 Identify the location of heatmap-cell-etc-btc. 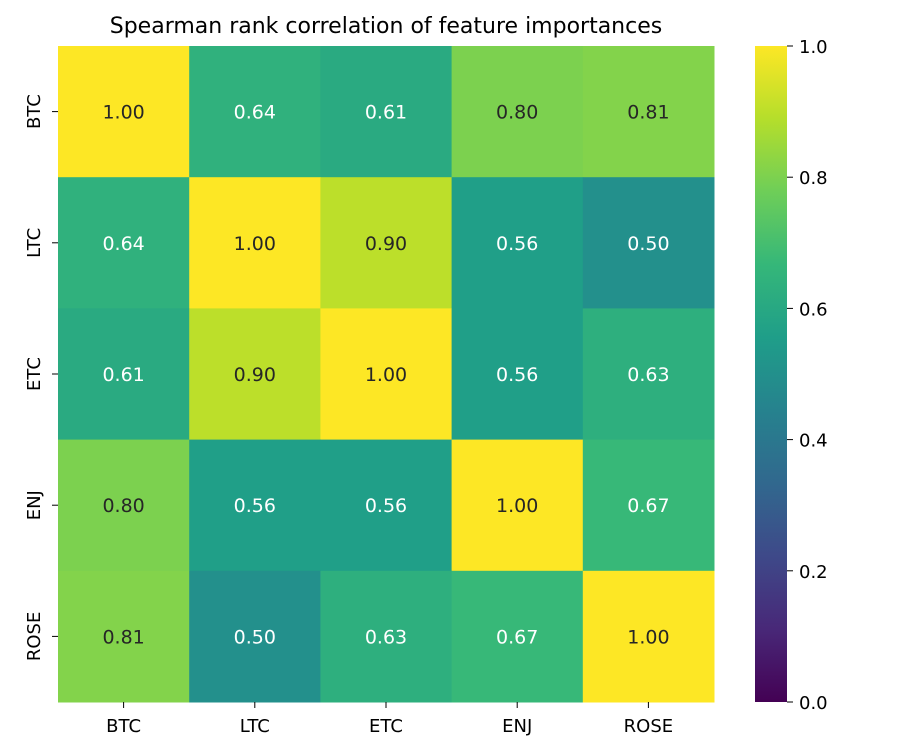
(124, 374).